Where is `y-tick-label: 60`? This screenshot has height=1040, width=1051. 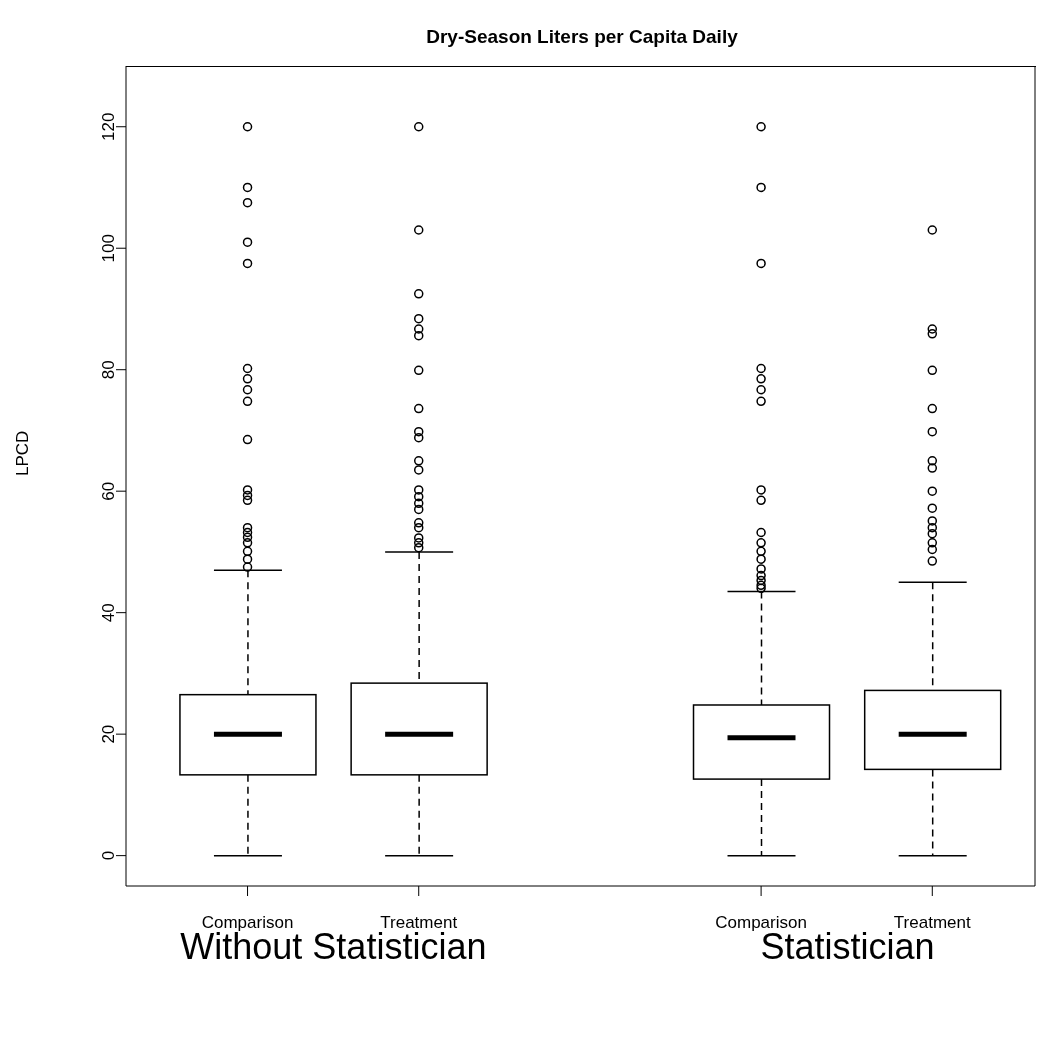
y-tick-label: 60 is located at coordinates (108, 491).